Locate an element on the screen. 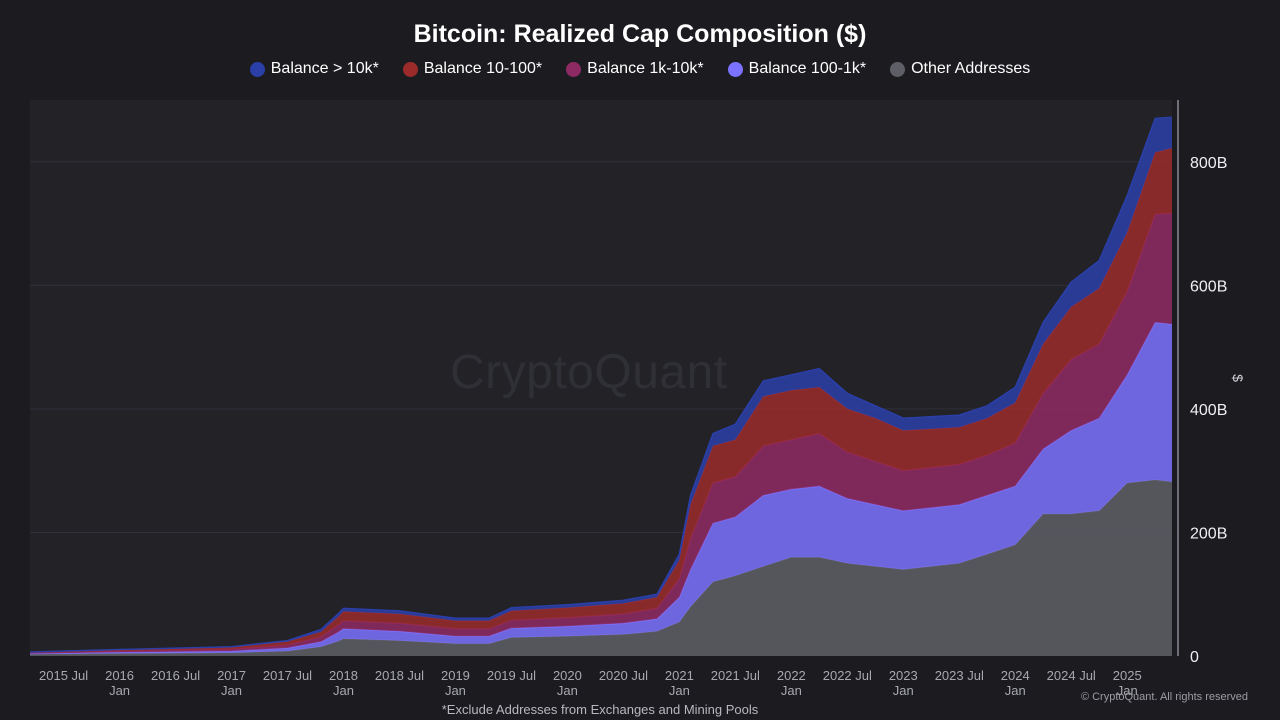 This screenshot has height=720, width=1280. legend-item-balance-10-100: Balance 10-100* is located at coordinates (472, 69).